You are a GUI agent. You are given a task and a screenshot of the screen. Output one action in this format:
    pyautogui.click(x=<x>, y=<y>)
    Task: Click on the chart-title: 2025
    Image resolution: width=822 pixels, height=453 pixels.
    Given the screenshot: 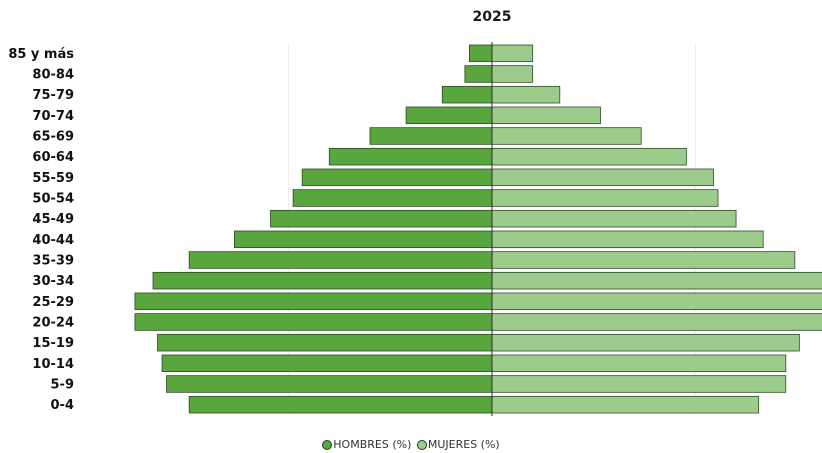 What is the action you would take?
    pyautogui.click(x=492, y=17)
    